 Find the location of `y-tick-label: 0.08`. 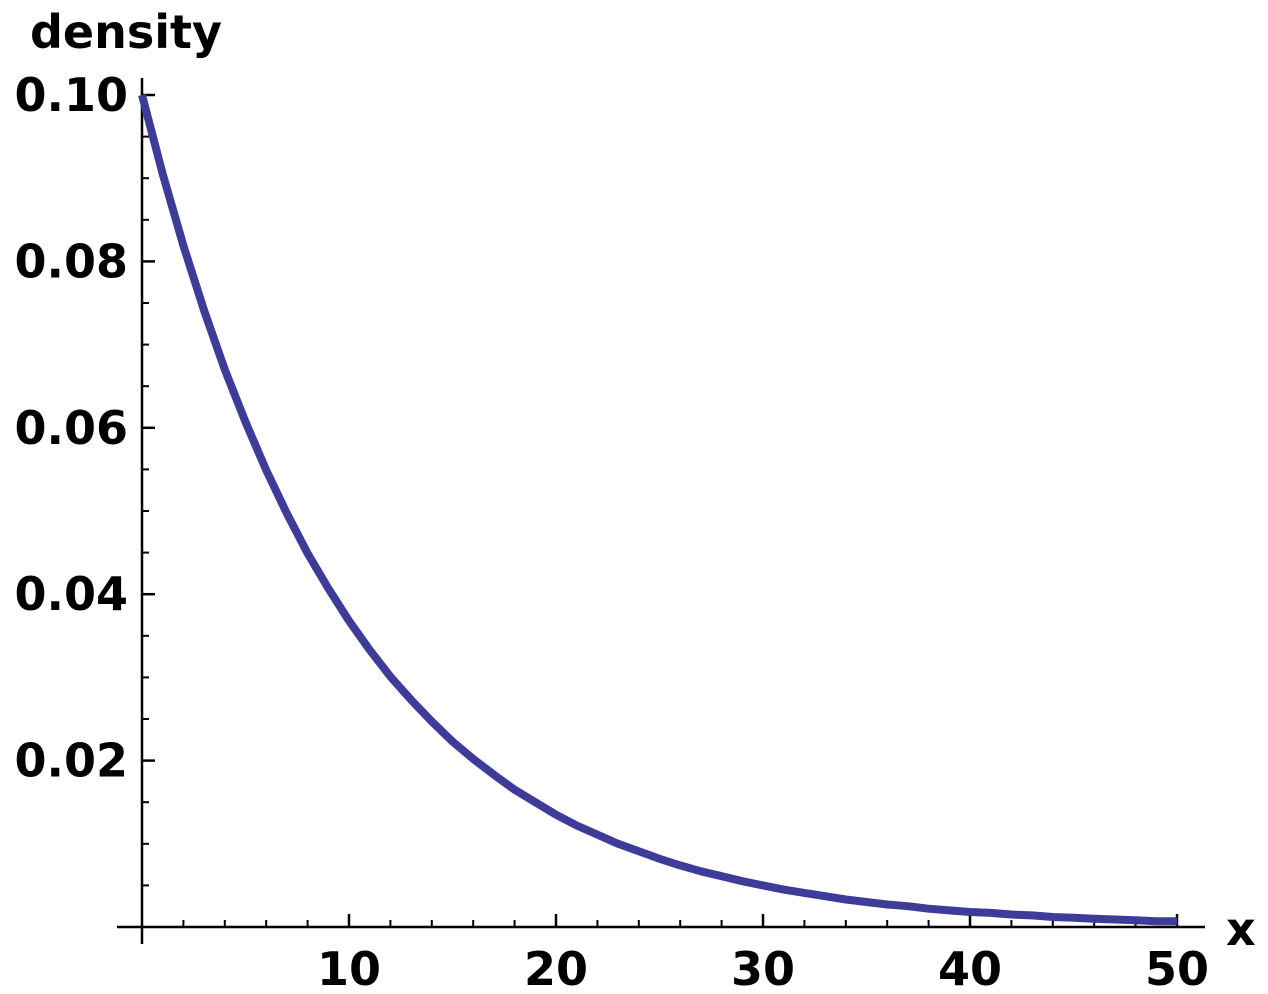

y-tick-label: 0.08 is located at coordinates (72, 261).